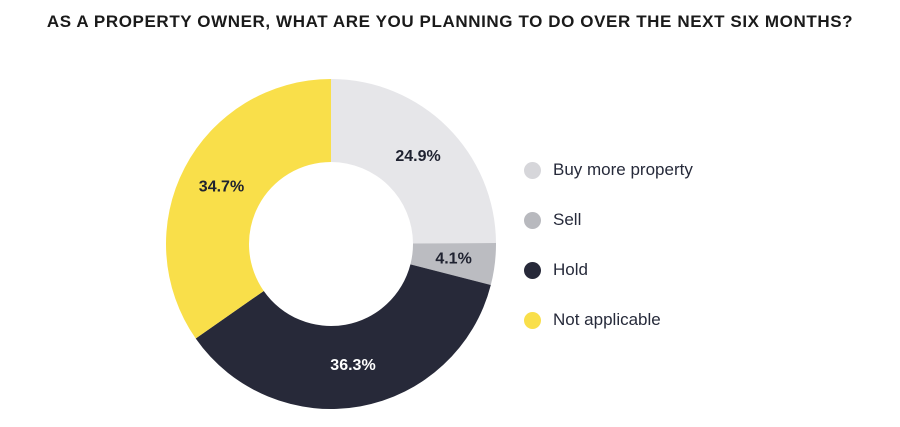 This screenshot has width=900, height=427. I want to click on legend-item-hold: Hold, so click(608, 270).